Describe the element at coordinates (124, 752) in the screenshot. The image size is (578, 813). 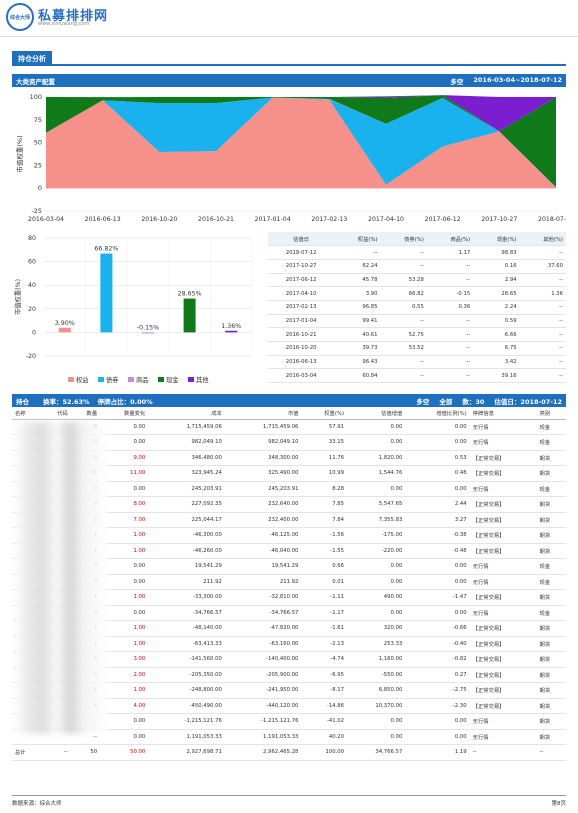
I see `table-cell: 50.00` at that location.